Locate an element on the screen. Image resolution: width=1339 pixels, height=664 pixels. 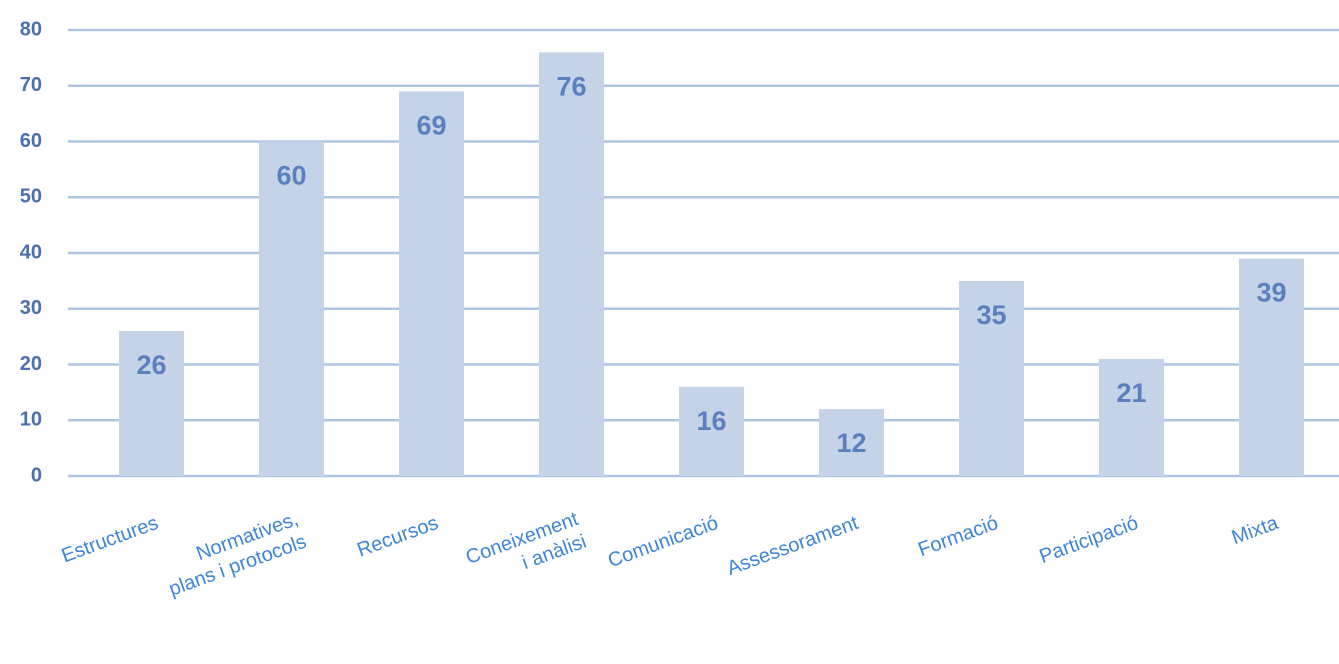
y-tick-label: 40 is located at coordinates (31, 252).